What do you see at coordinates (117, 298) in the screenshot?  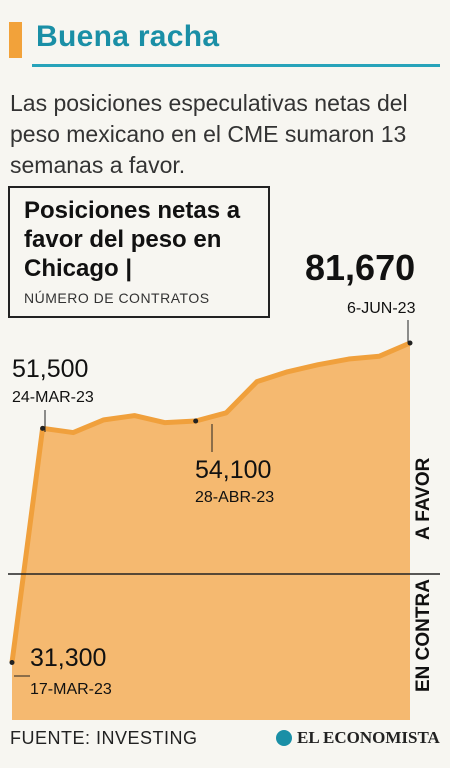 I see `chart-label-subtitle: NÚMERO DE CONTRATOS` at bounding box center [117, 298].